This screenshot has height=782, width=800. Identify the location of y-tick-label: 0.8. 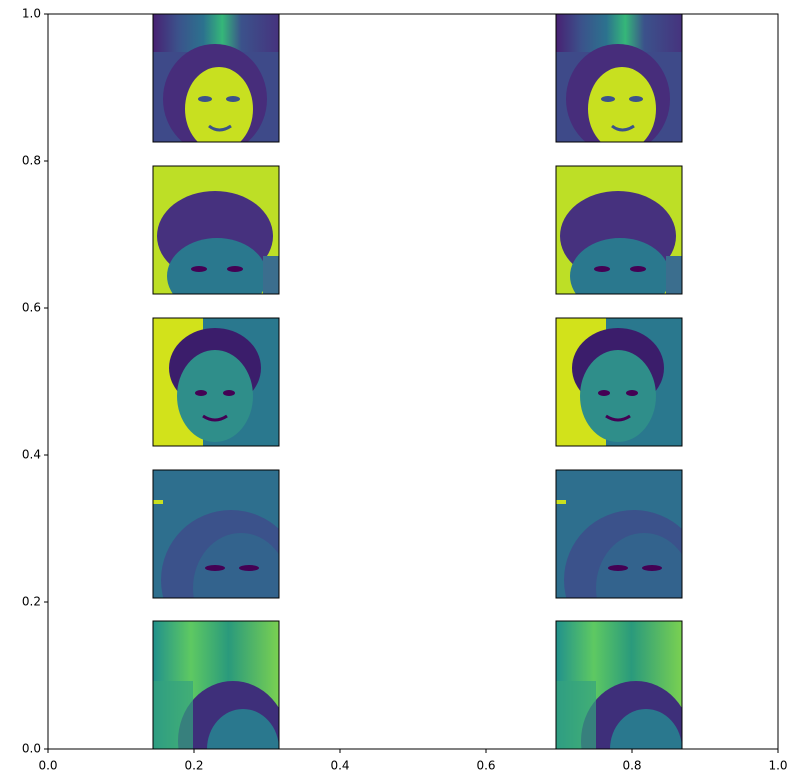
(31, 161).